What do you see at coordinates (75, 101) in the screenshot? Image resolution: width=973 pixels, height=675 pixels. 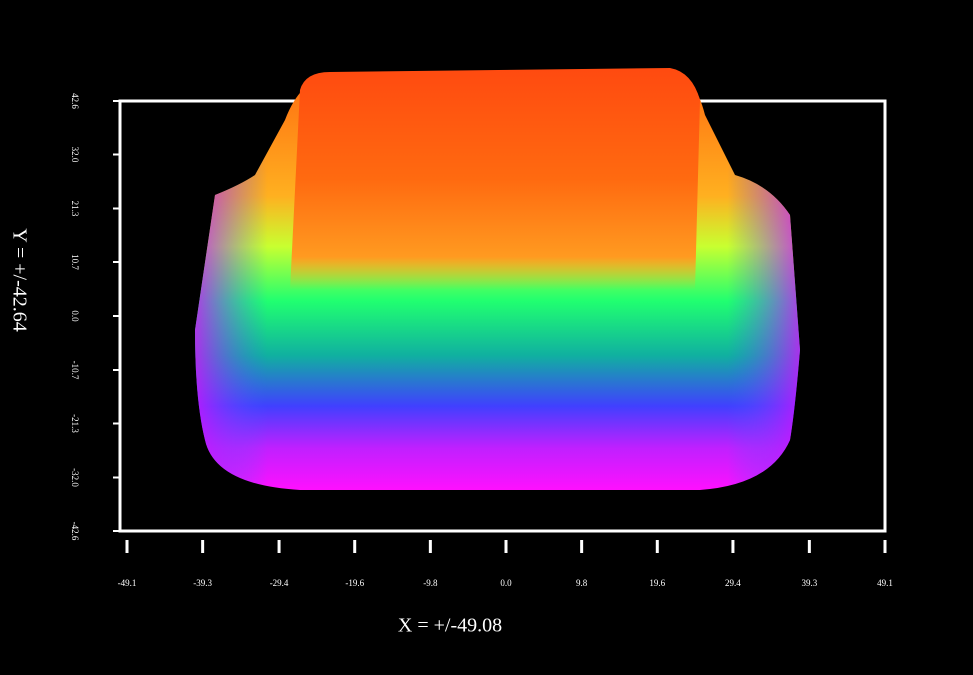 I see `y-tick-label: 42.6` at bounding box center [75, 101].